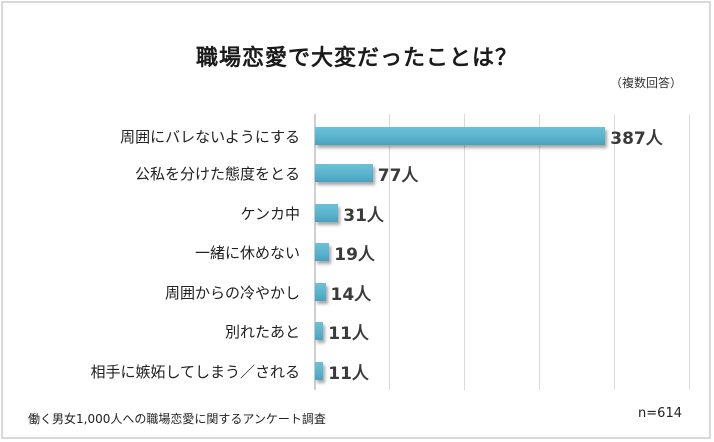 This screenshot has height=442, width=714. I want to click on bar-value-label: 19人, so click(354, 255).